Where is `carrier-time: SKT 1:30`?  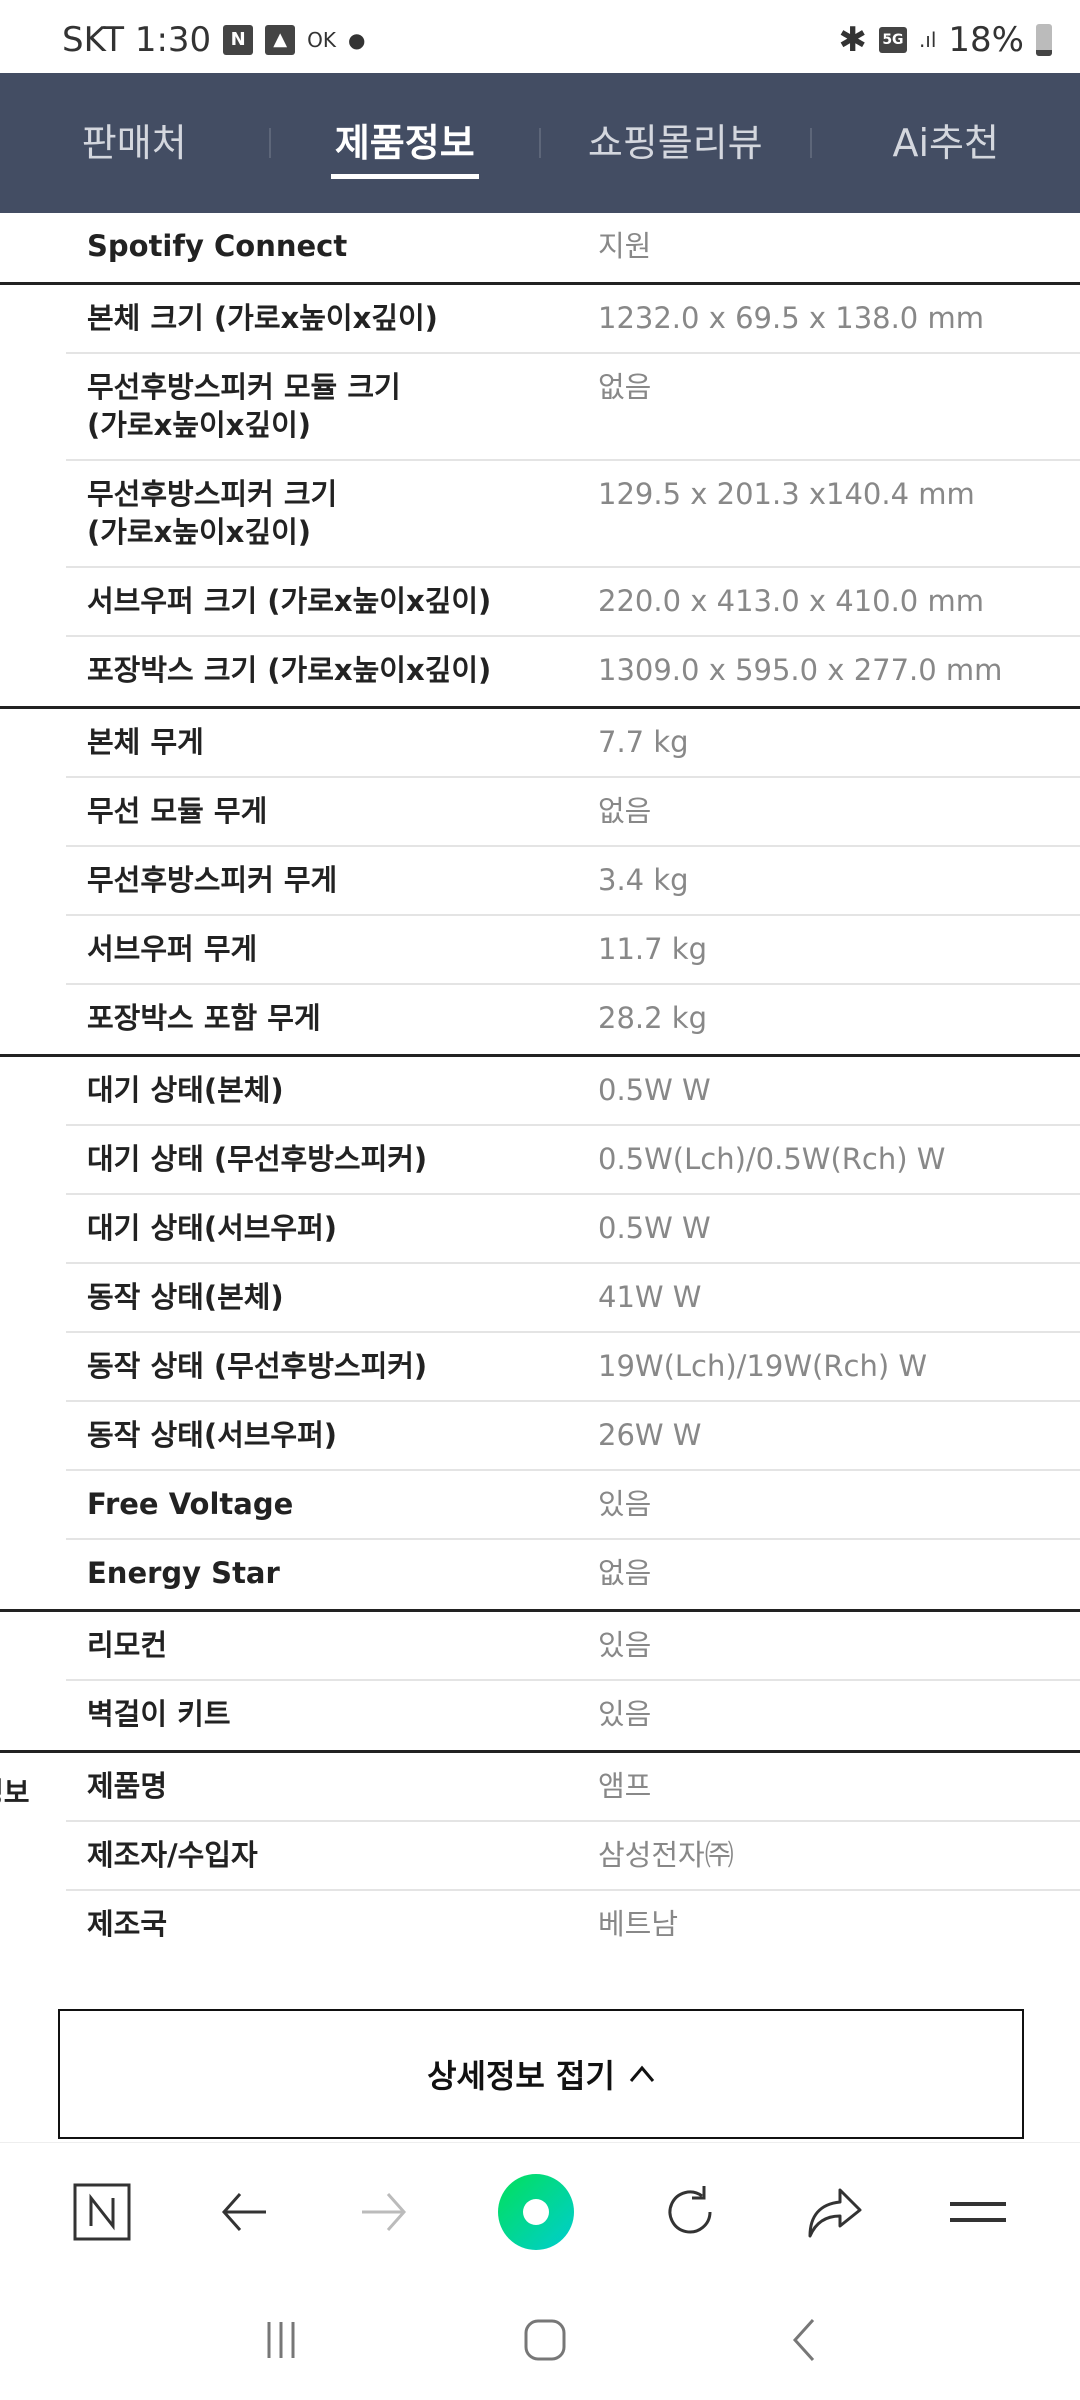
carrier-time: SKT 1:30 is located at coordinates (137, 40).